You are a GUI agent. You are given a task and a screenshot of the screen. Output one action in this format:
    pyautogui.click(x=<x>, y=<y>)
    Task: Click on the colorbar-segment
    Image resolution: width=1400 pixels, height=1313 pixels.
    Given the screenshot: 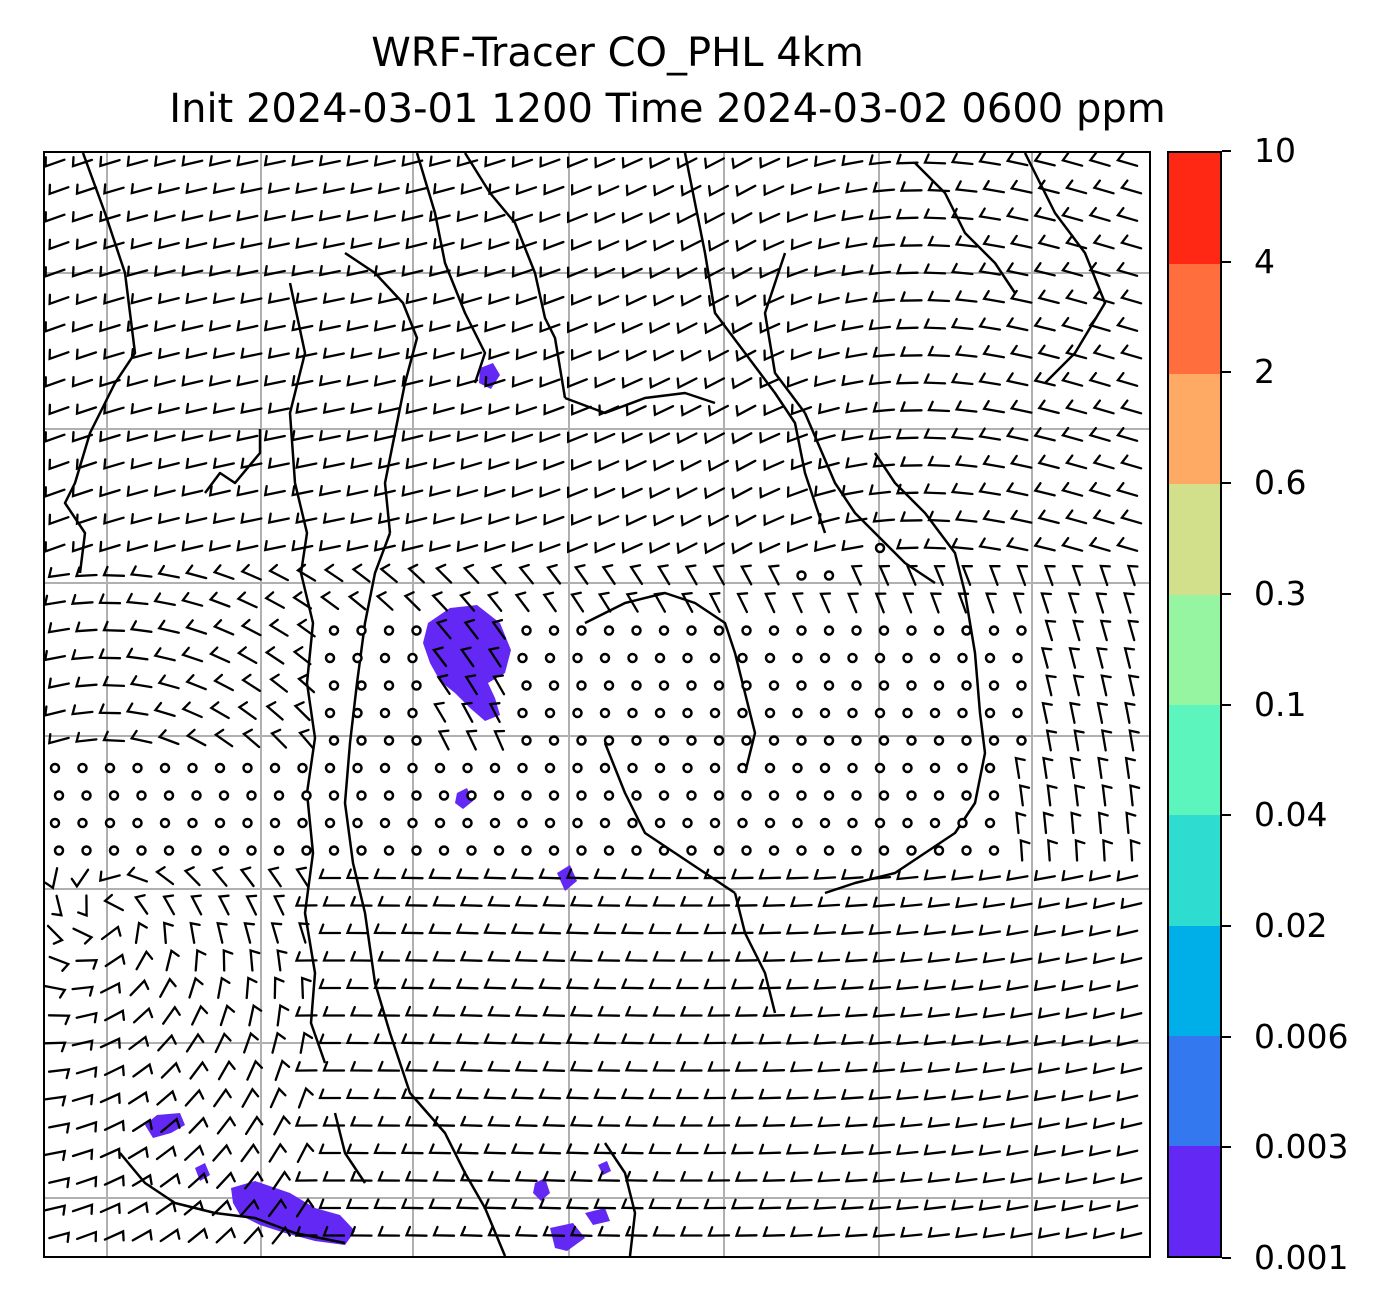 What is the action you would take?
    pyautogui.click(x=1194, y=1091)
    